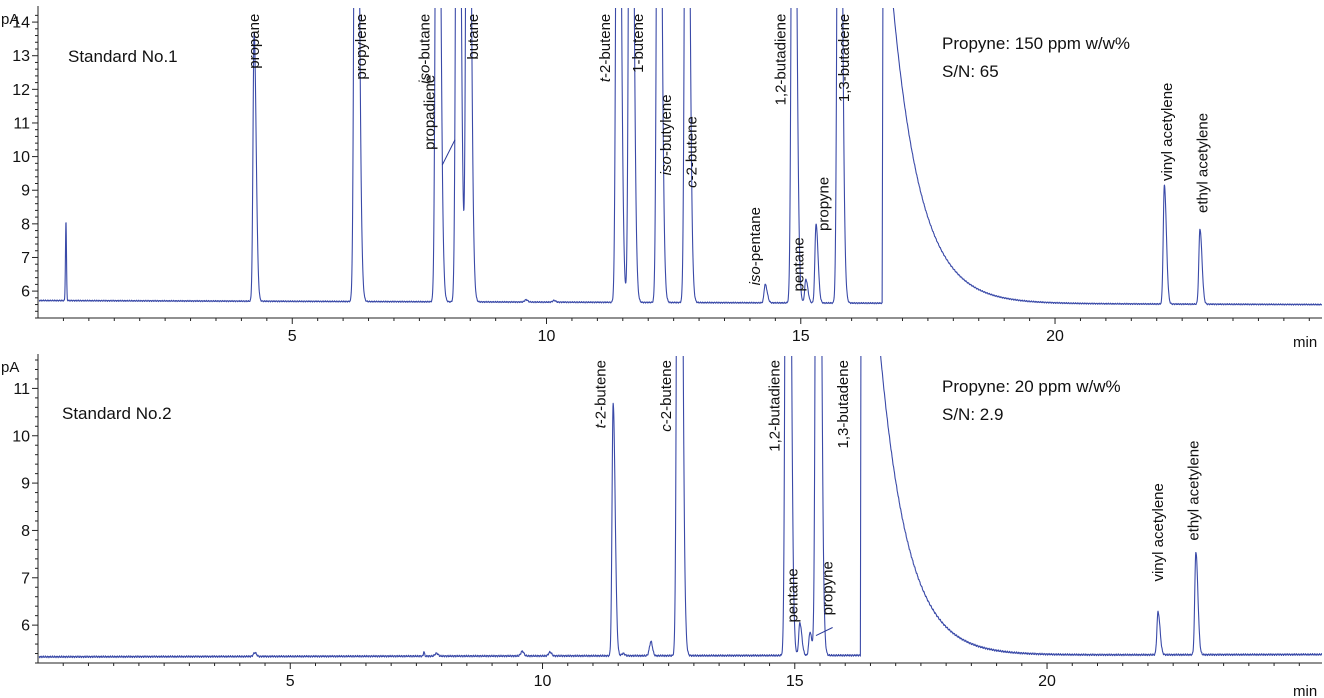 The width and height of the screenshot is (1324, 698). Describe the element at coordinates (430, 112) in the screenshot. I see `peak-label: propadiene` at that location.